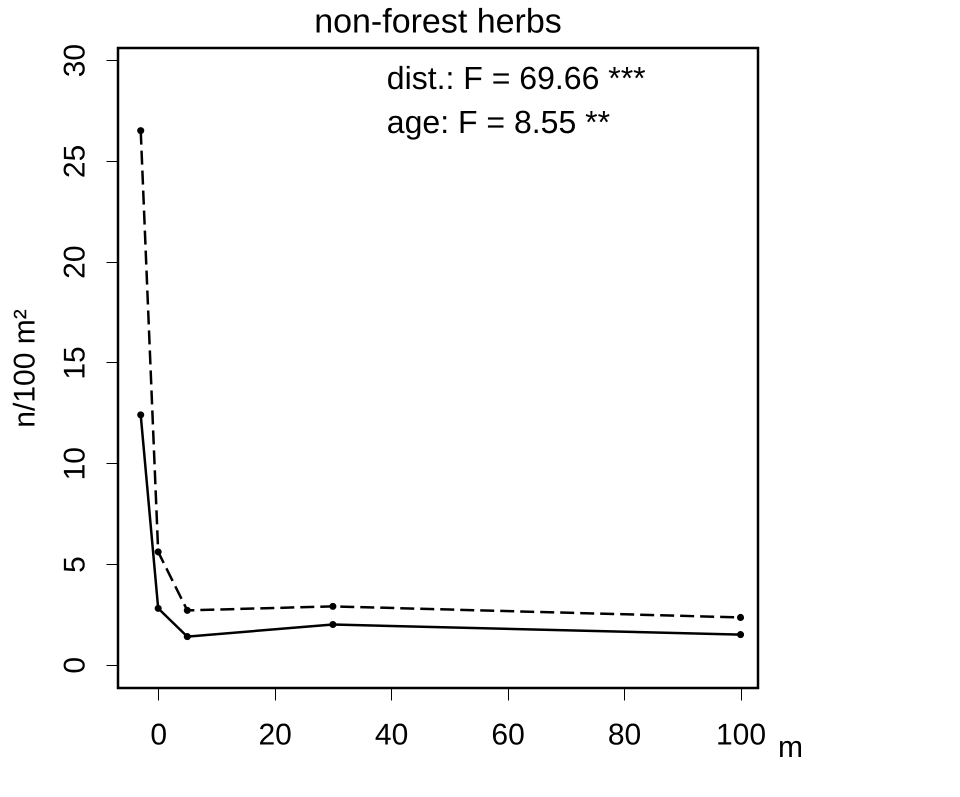 This screenshot has height=797, width=960. I want to click on y-tick-label: 10, so click(75, 463).